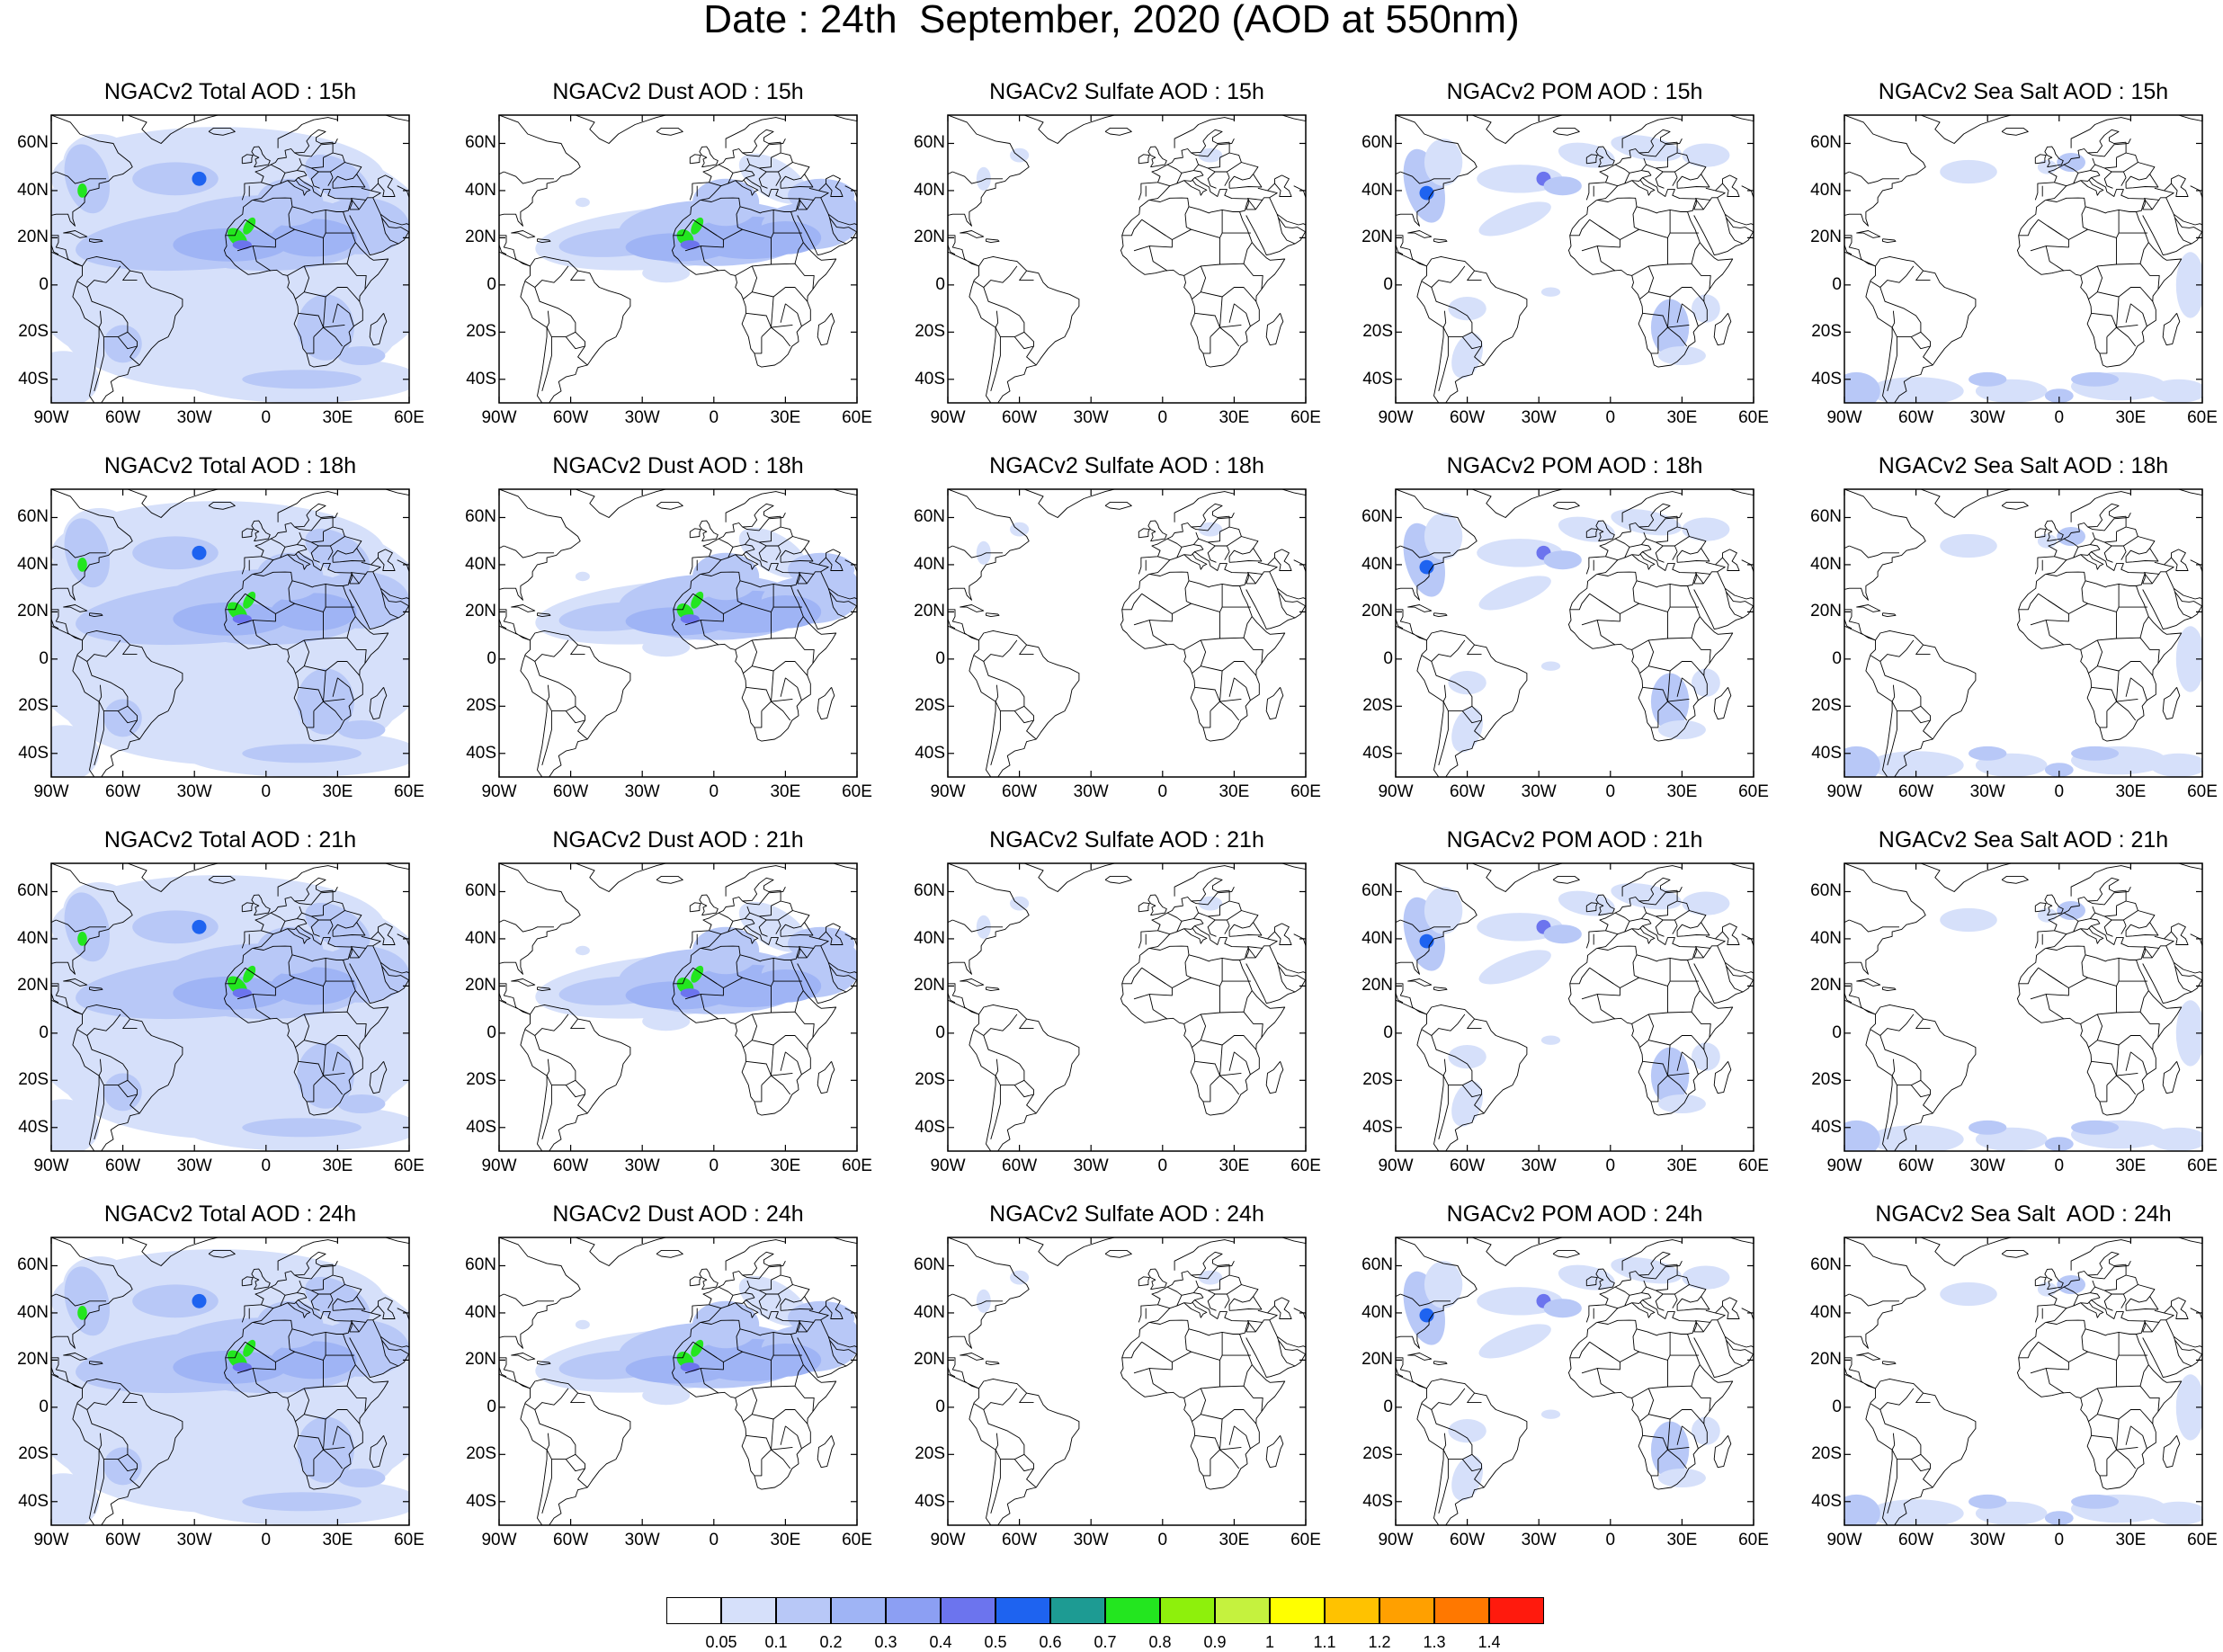 This screenshot has width=2223, height=1652. Describe the element at coordinates (1826, 378) in the screenshot. I see `lat-tick-label: 40S` at that location.